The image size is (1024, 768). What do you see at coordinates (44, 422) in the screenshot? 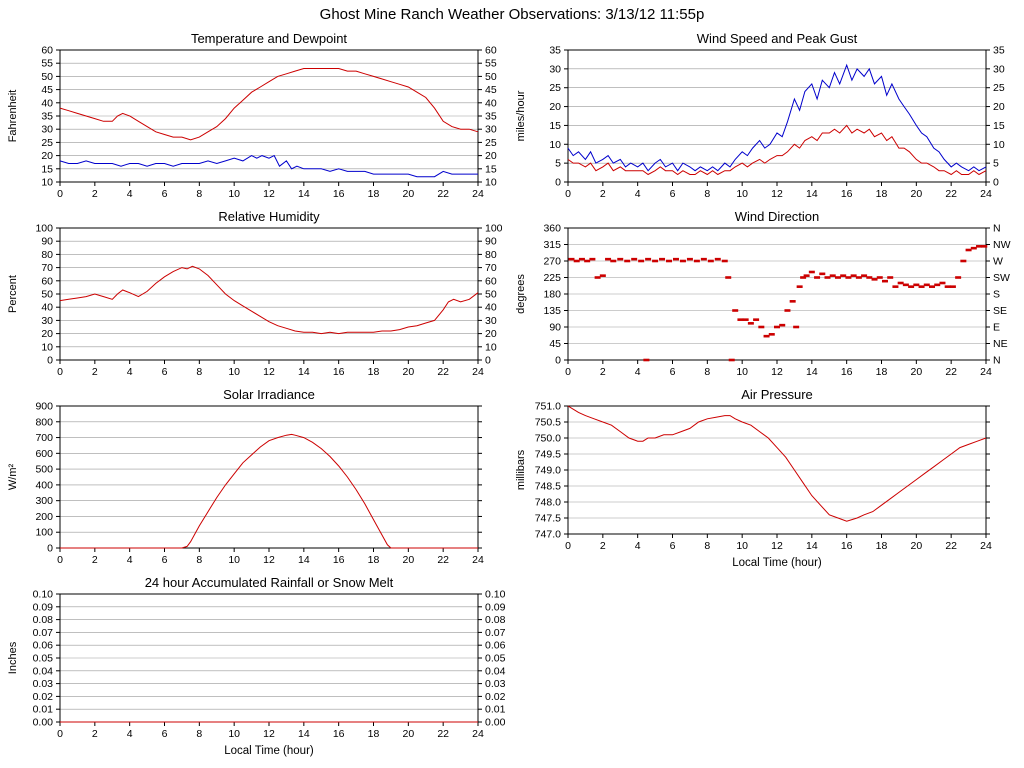
I see `svg-text: 800` at bounding box center [44, 422].